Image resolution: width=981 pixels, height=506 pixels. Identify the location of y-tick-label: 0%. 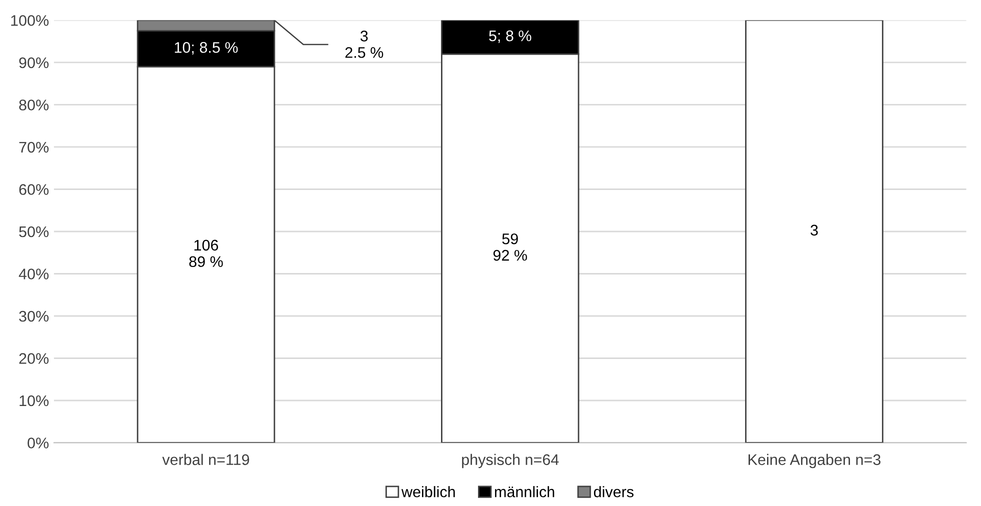
(38, 443).